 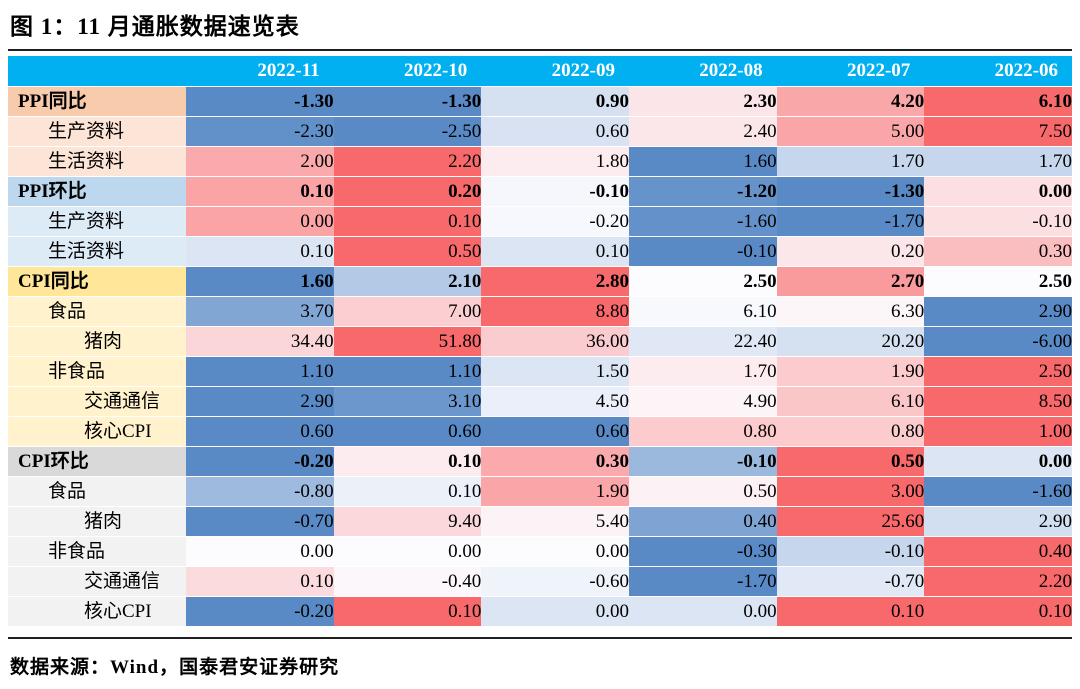 I want to click on value-cell: -0.30, so click(x=702, y=551).